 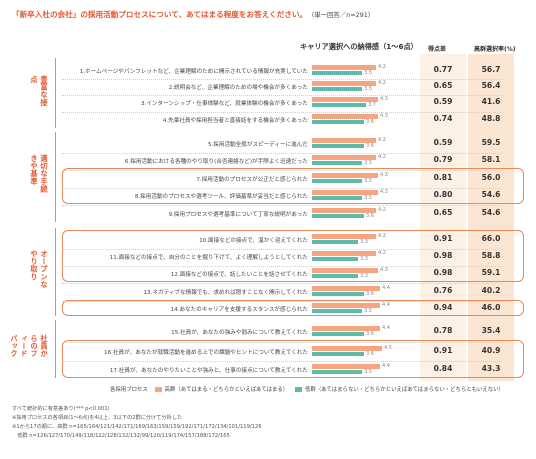 What do you see at coordinates (364, 241) in the screenshot?
I see `value-label-low-10: 3.3` at bounding box center [364, 241].